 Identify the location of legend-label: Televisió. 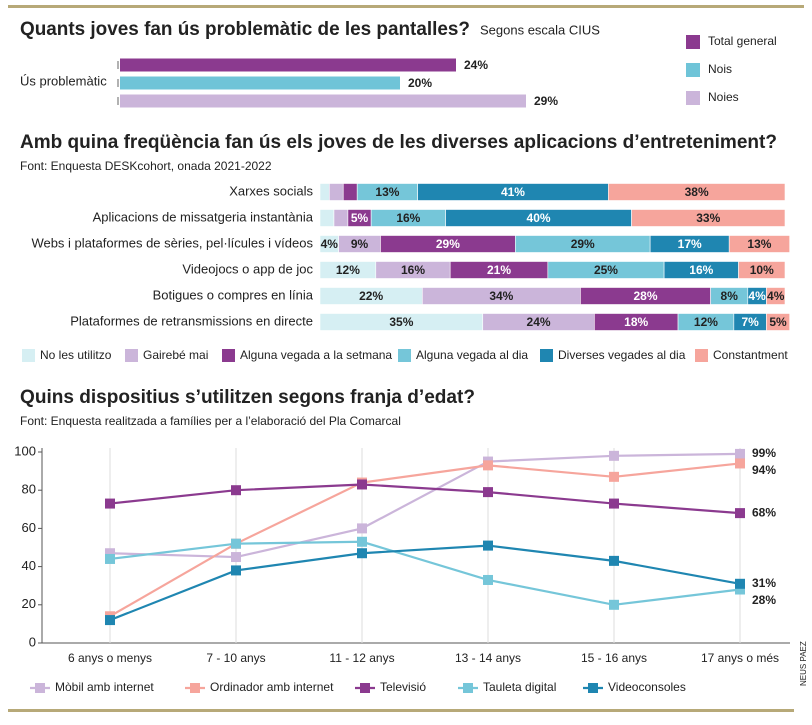
(403, 687).